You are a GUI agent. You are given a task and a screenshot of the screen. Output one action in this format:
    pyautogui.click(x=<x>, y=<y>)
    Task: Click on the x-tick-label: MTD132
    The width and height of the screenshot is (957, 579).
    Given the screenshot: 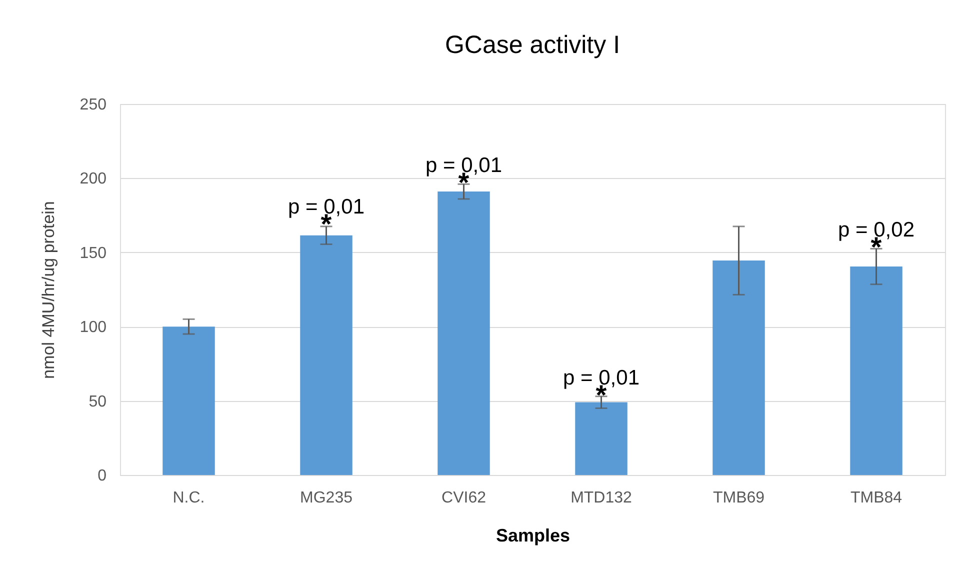 What is the action you would take?
    pyautogui.click(x=601, y=498)
    